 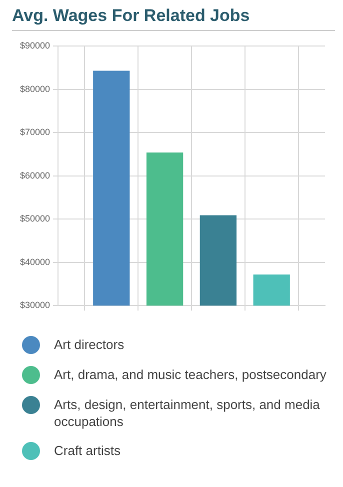 What do you see at coordinates (173, 18) in the screenshot?
I see `chart-title: Avg. Wages For Related Jobs` at bounding box center [173, 18].